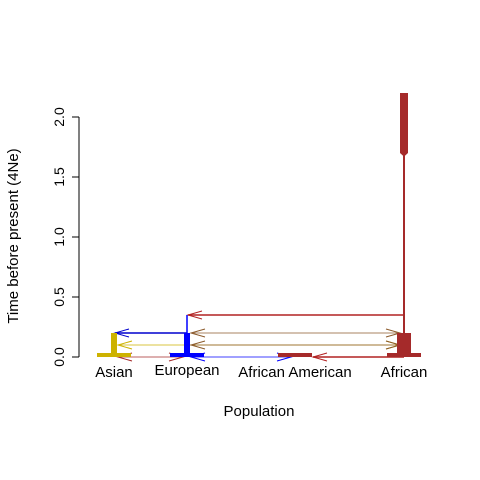 The height and width of the screenshot is (480, 480). Describe the element at coordinates (404, 372) in the screenshot. I see `population-label: African` at that location.